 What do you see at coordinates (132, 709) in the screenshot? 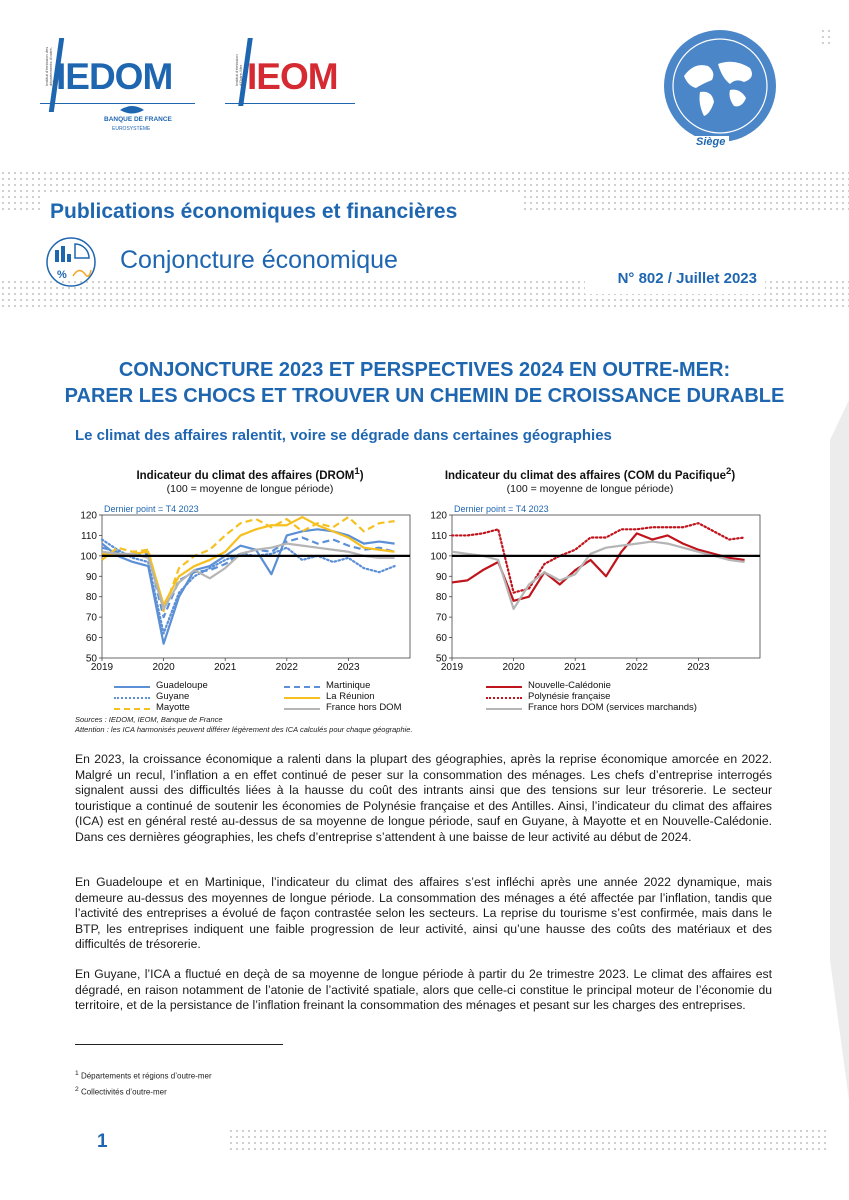
I see `legend-swatch-mayotte` at bounding box center [132, 709].